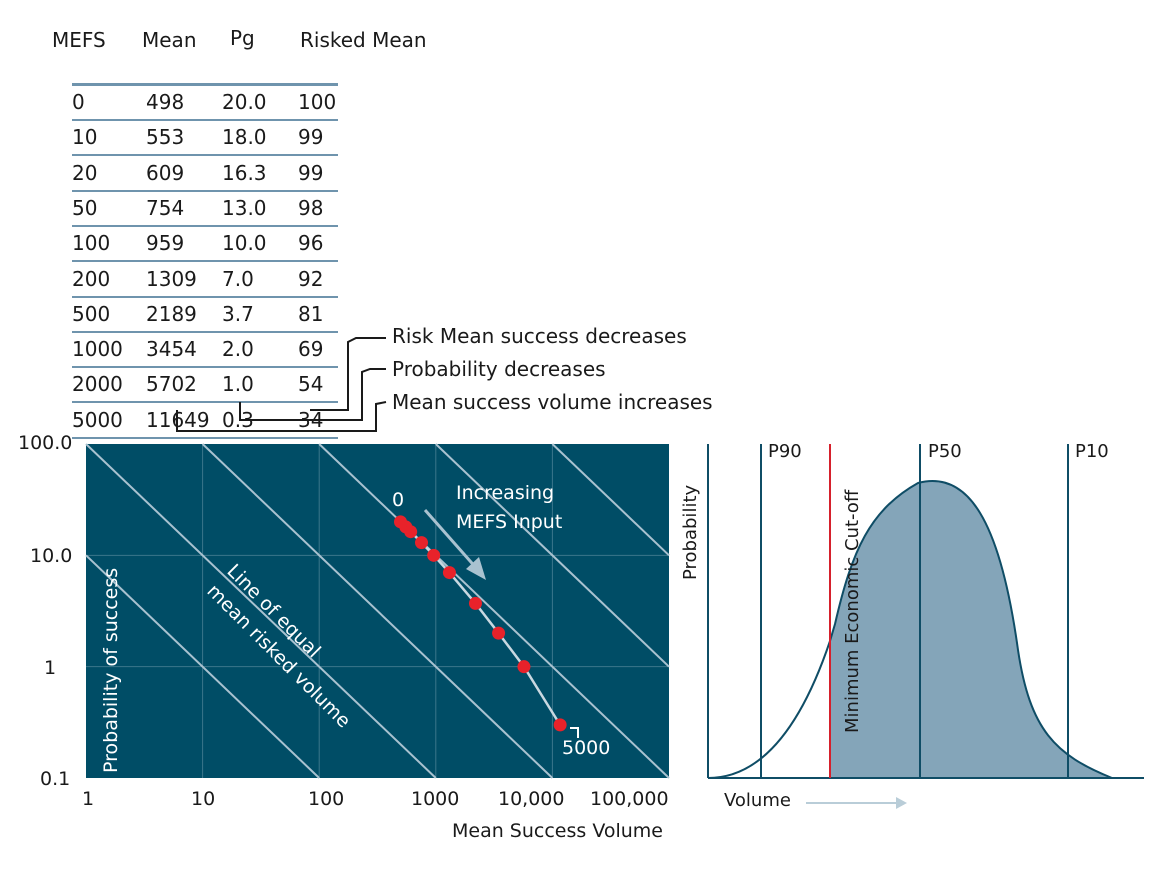 The width and height of the screenshot is (1167, 877). I want to click on x-tick-label: 100,000, so click(629, 799).